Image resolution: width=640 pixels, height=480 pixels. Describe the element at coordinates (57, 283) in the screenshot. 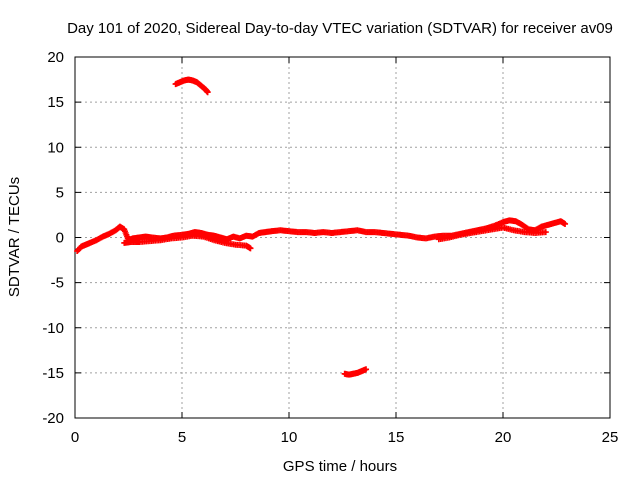

I see `y-tick-label: -5` at that location.